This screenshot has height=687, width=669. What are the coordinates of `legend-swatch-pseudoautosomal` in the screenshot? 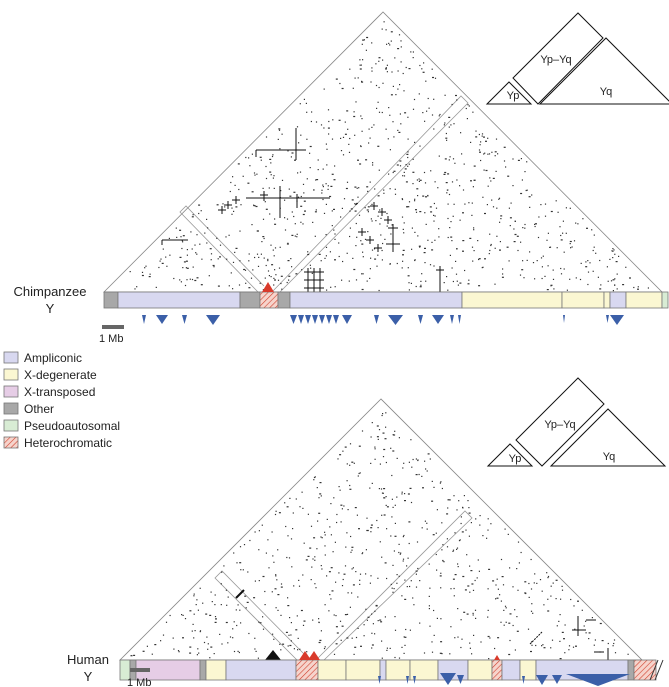 It's located at (11, 425).